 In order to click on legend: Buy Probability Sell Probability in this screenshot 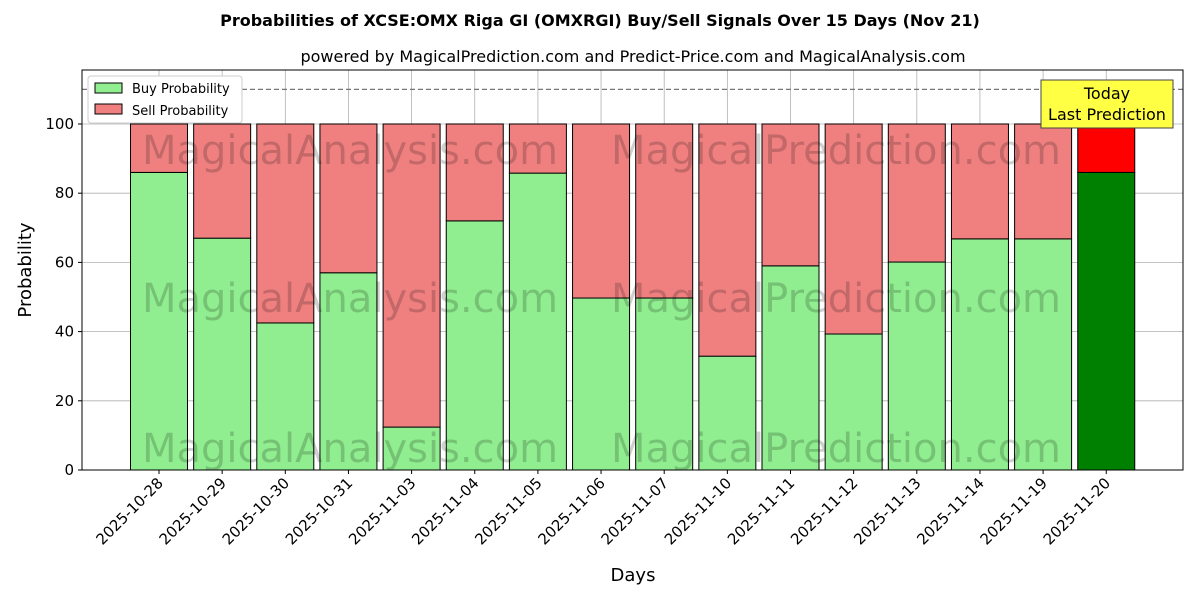, I will do `click(165, 99)`.